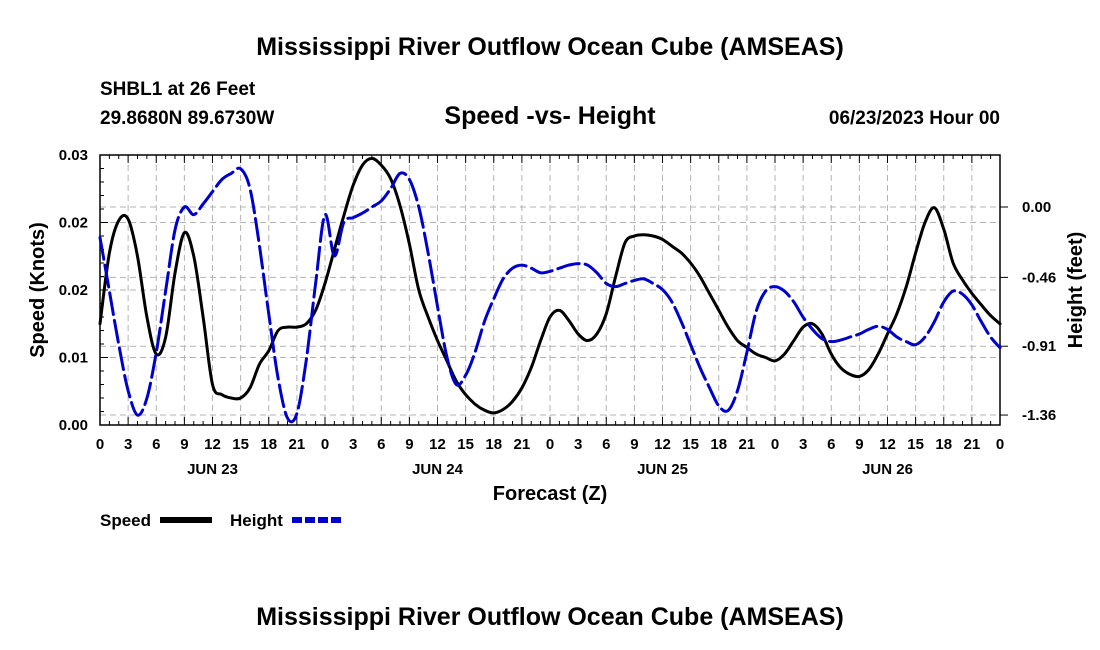  What do you see at coordinates (1039, 415) in the screenshot?
I see `y2-tick-label: -1.36` at bounding box center [1039, 415].